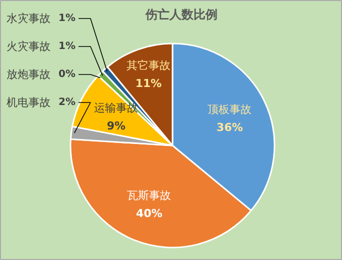 The image size is (342, 260). I want to click on chart-title: 伤亡人数比例, so click(181, 15).